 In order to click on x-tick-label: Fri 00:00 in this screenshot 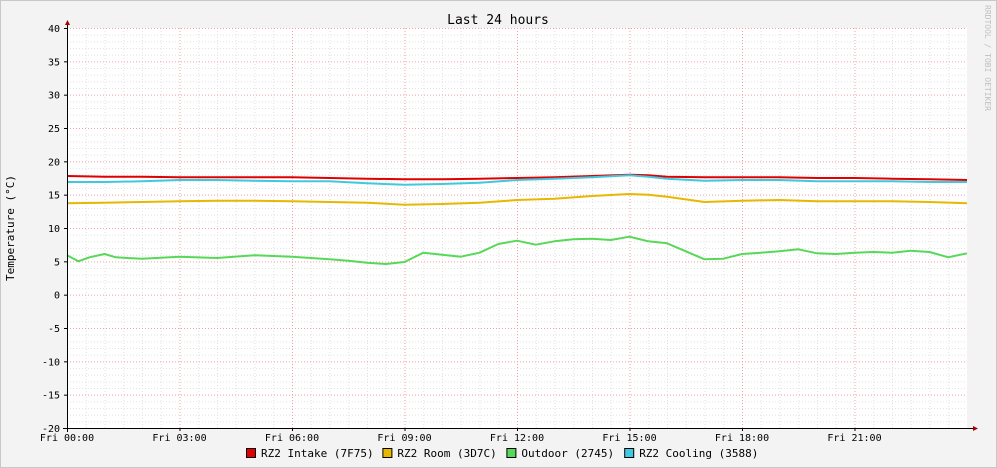, I will do `click(67, 438)`.